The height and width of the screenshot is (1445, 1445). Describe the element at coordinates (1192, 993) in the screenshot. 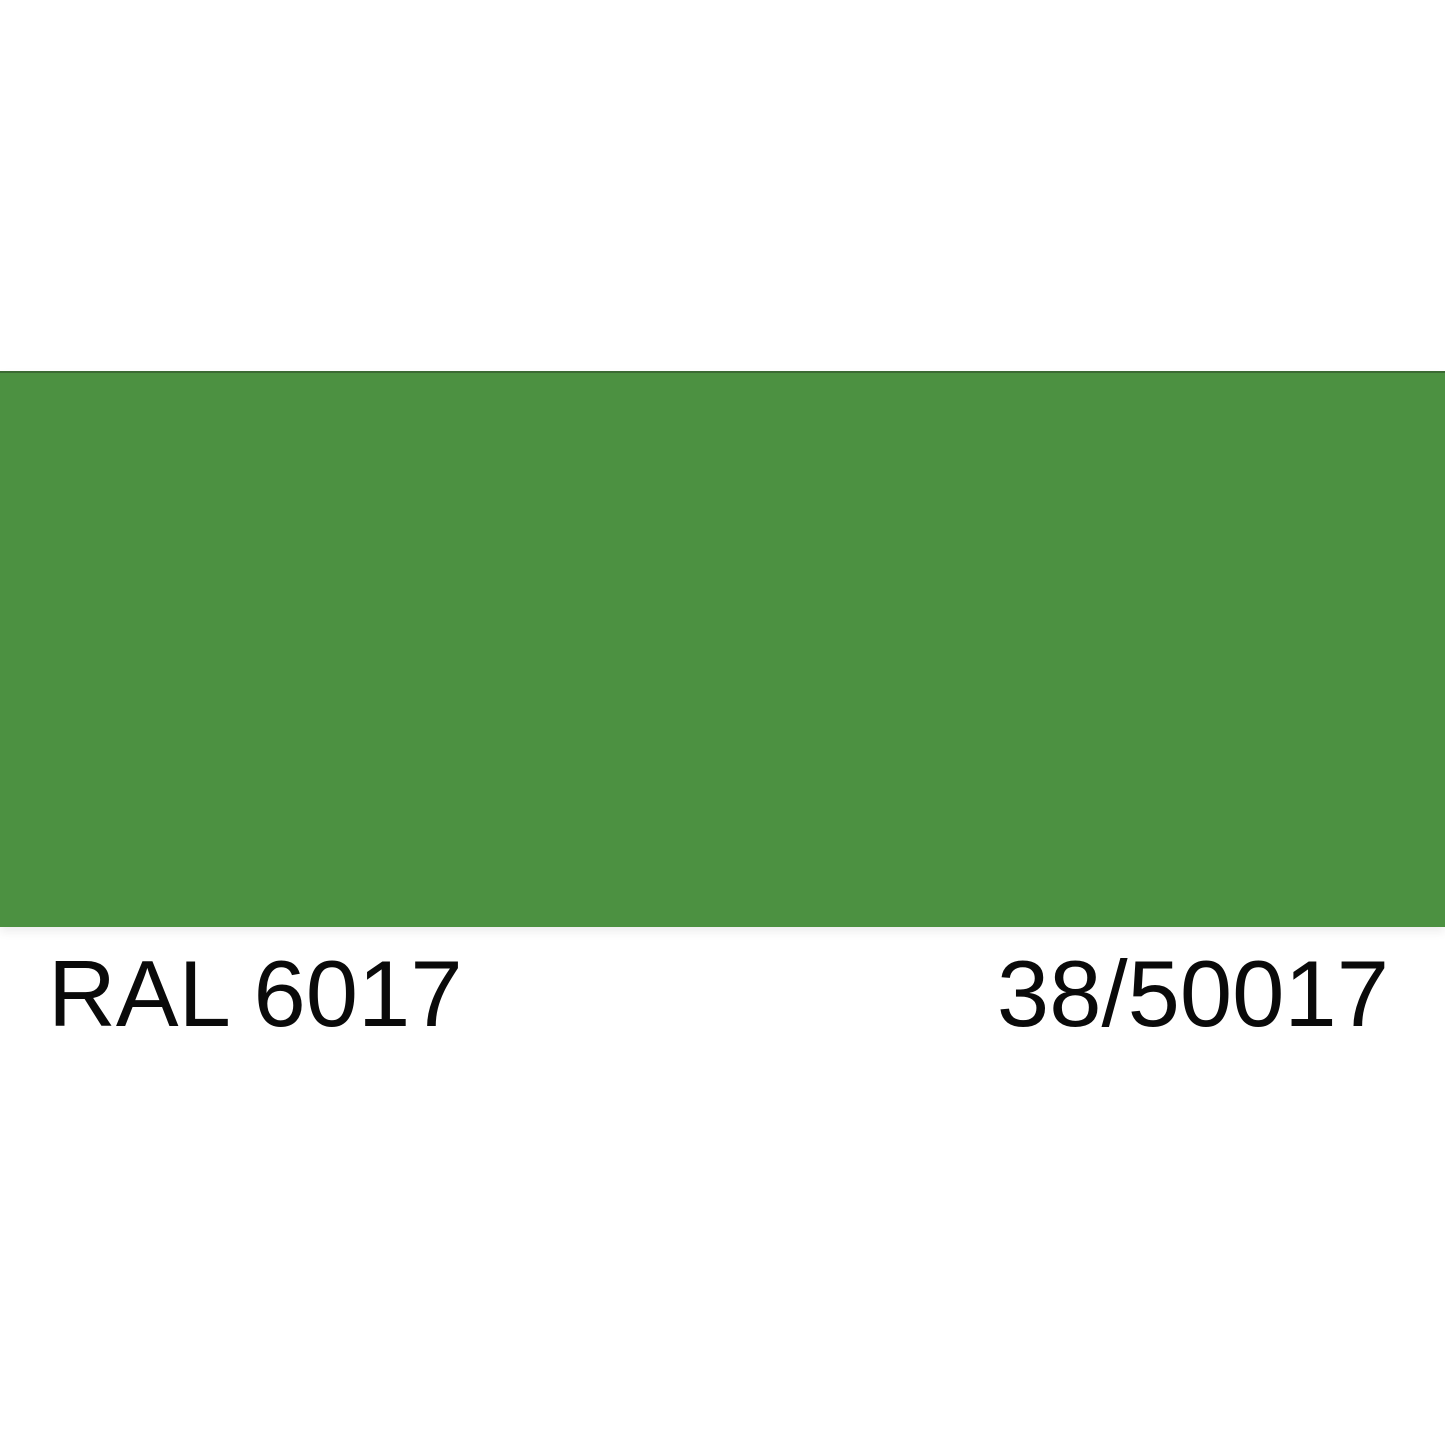

I see `secondary-code-label: 38/50017` at that location.